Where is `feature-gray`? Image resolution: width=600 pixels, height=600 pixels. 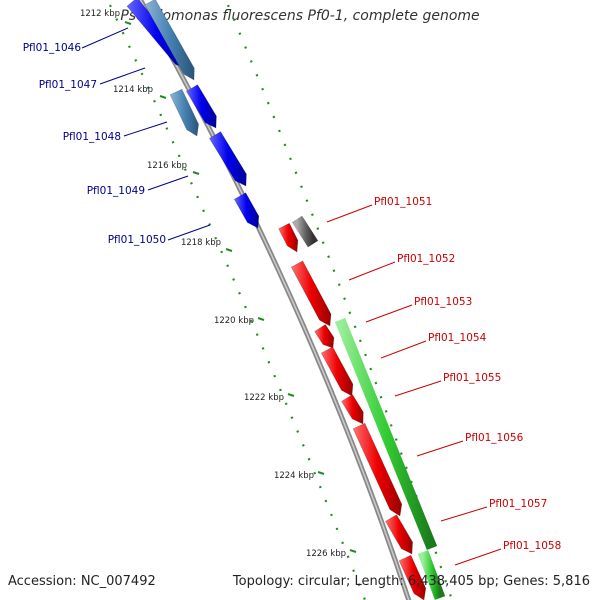 feature-gray is located at coordinates (305, 231).